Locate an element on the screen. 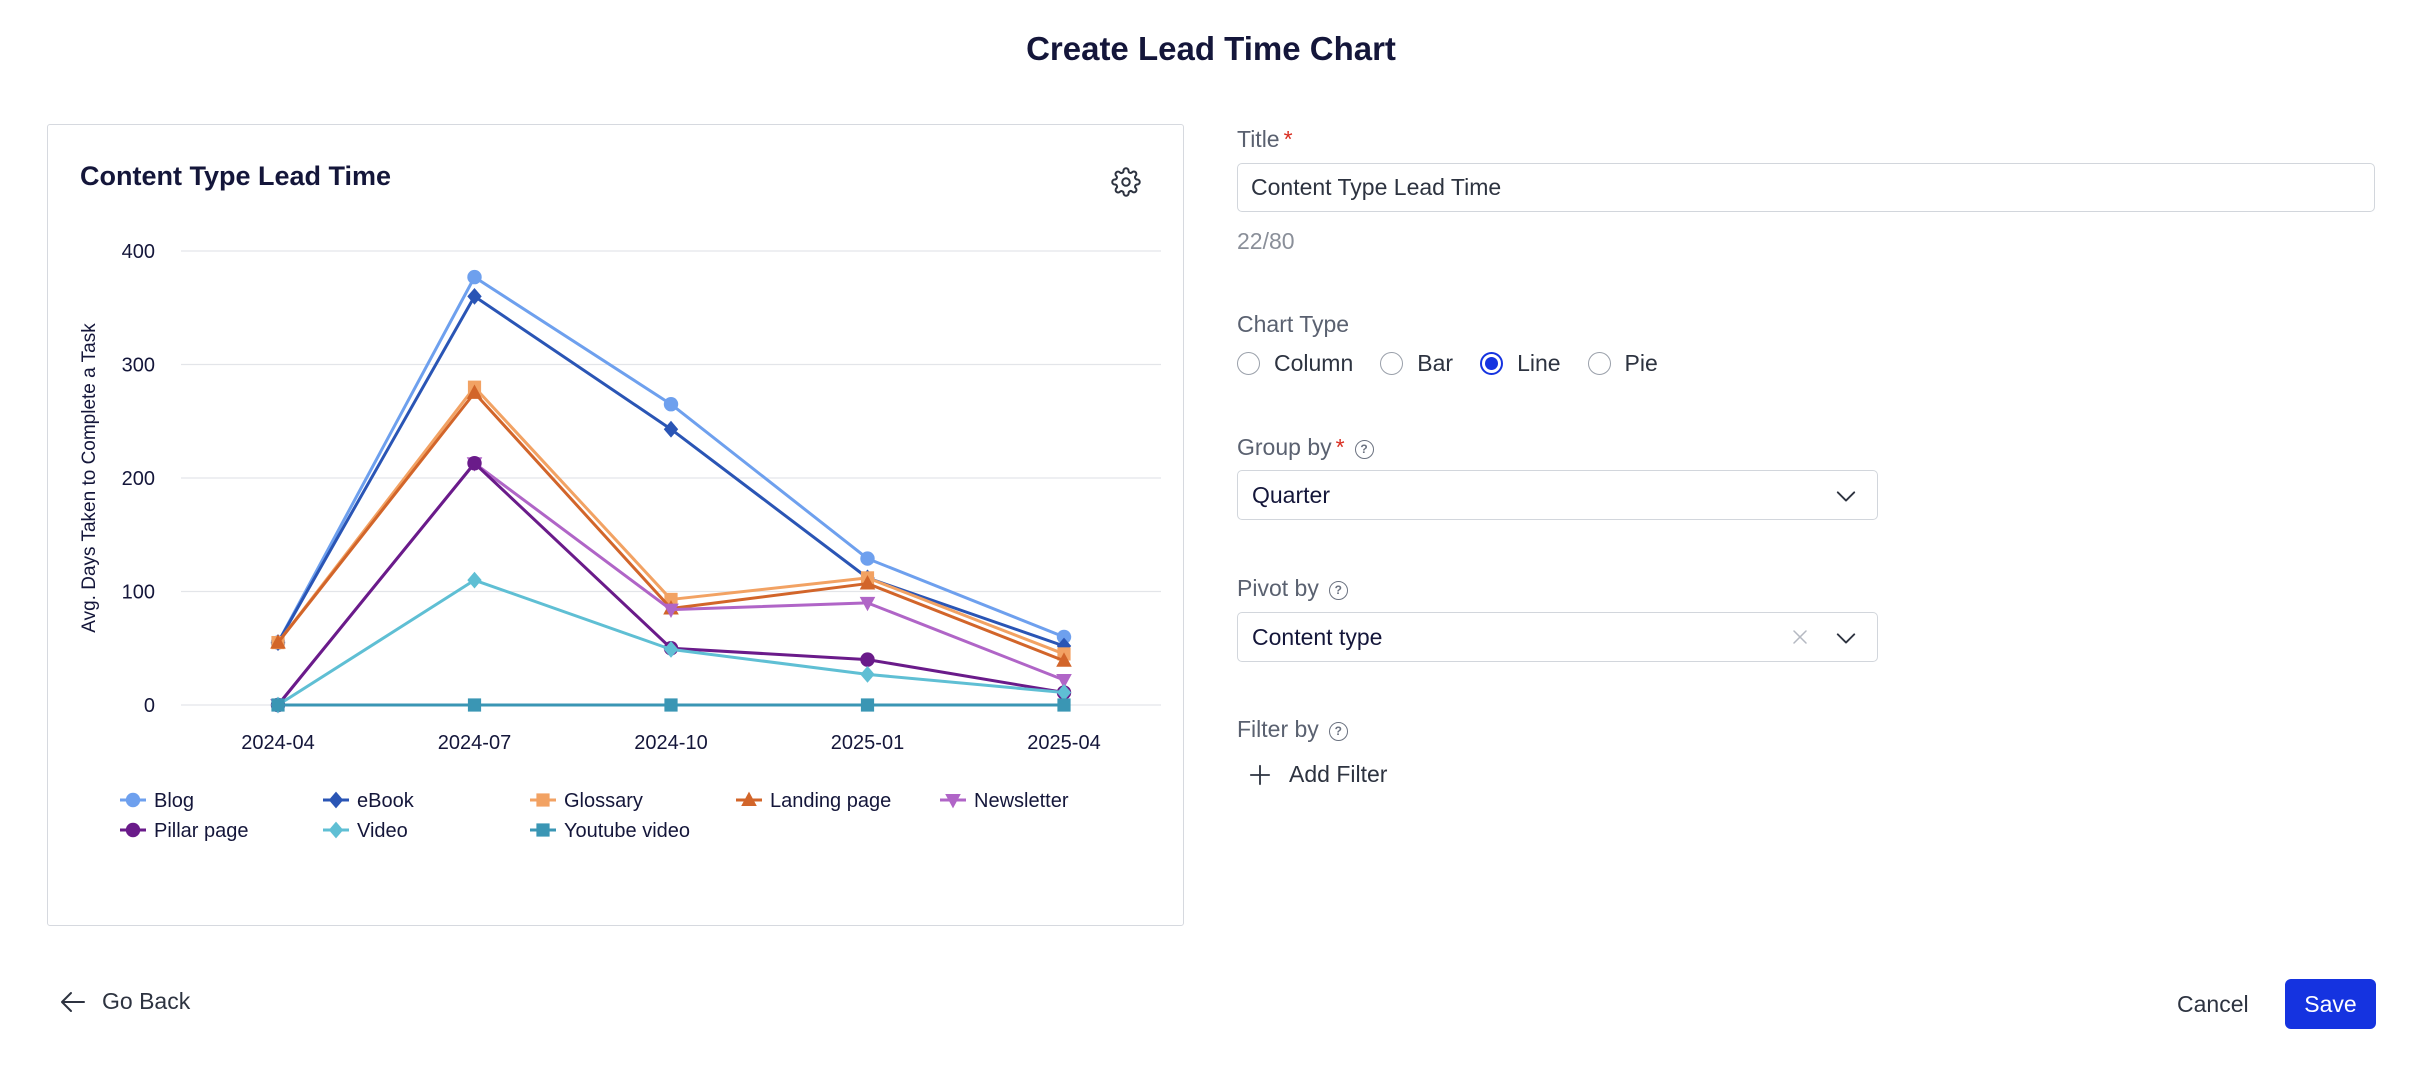 The width and height of the screenshot is (2422, 1086). chart-type-column-radio: Column is located at coordinates (1295, 363).